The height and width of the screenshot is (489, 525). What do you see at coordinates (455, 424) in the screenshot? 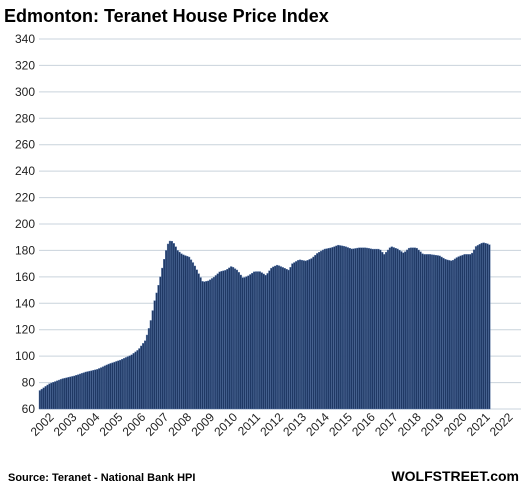
I see `x-tick-label: 2020` at bounding box center [455, 424].